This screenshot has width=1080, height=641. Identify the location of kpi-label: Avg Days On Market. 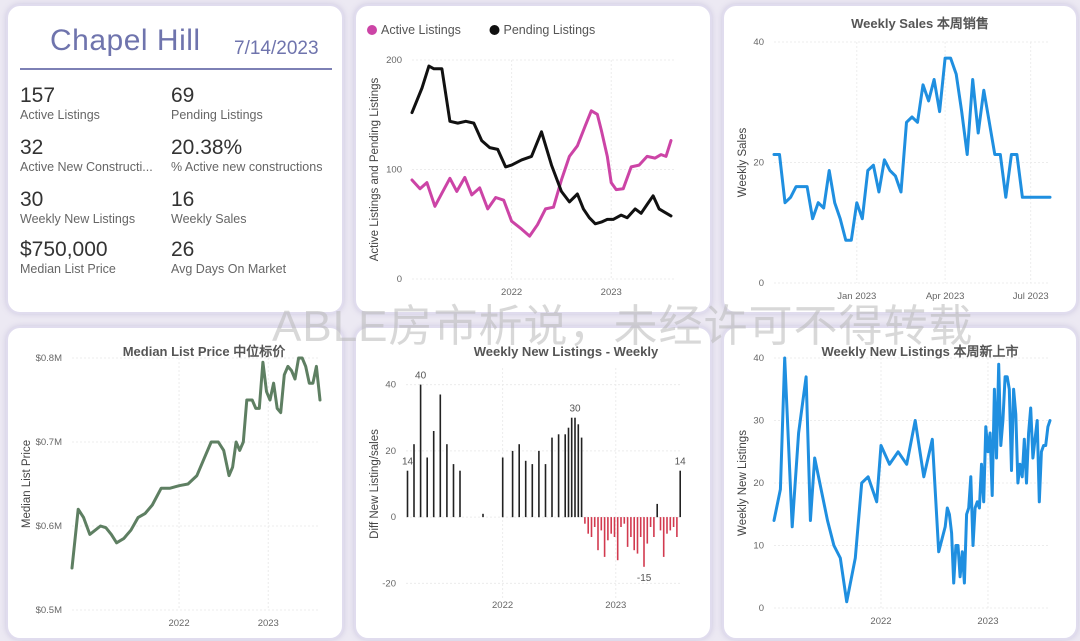
(229, 269).